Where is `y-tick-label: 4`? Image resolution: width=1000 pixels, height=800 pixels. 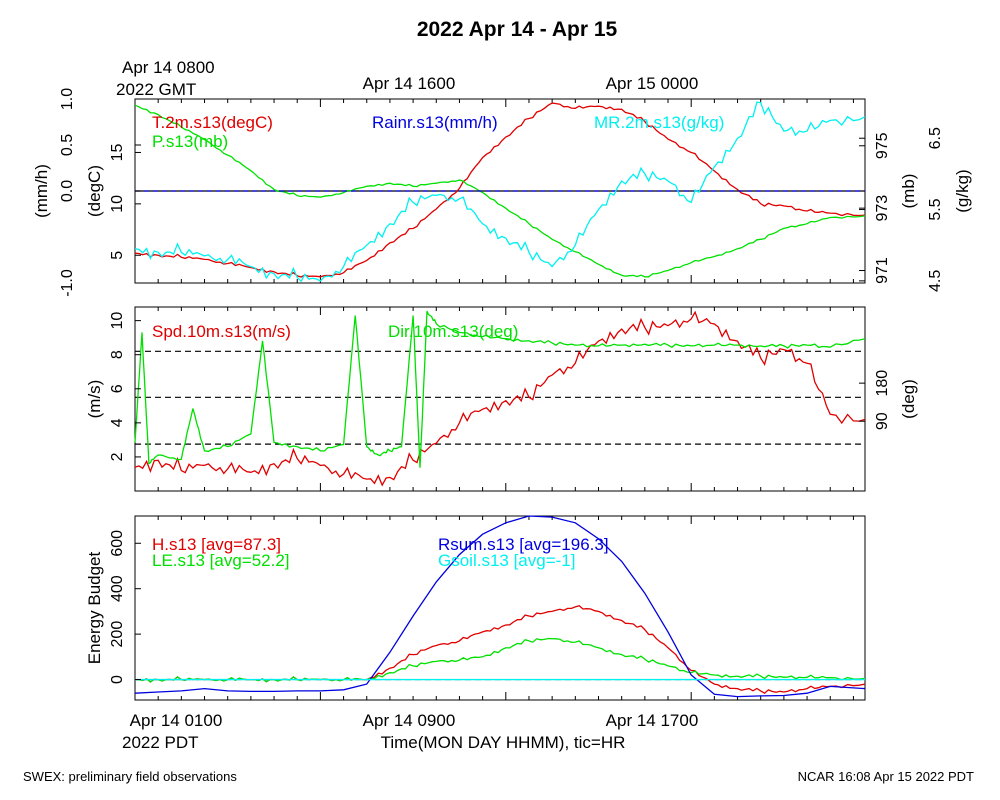
y-tick-label: 4 is located at coordinates (117, 422).